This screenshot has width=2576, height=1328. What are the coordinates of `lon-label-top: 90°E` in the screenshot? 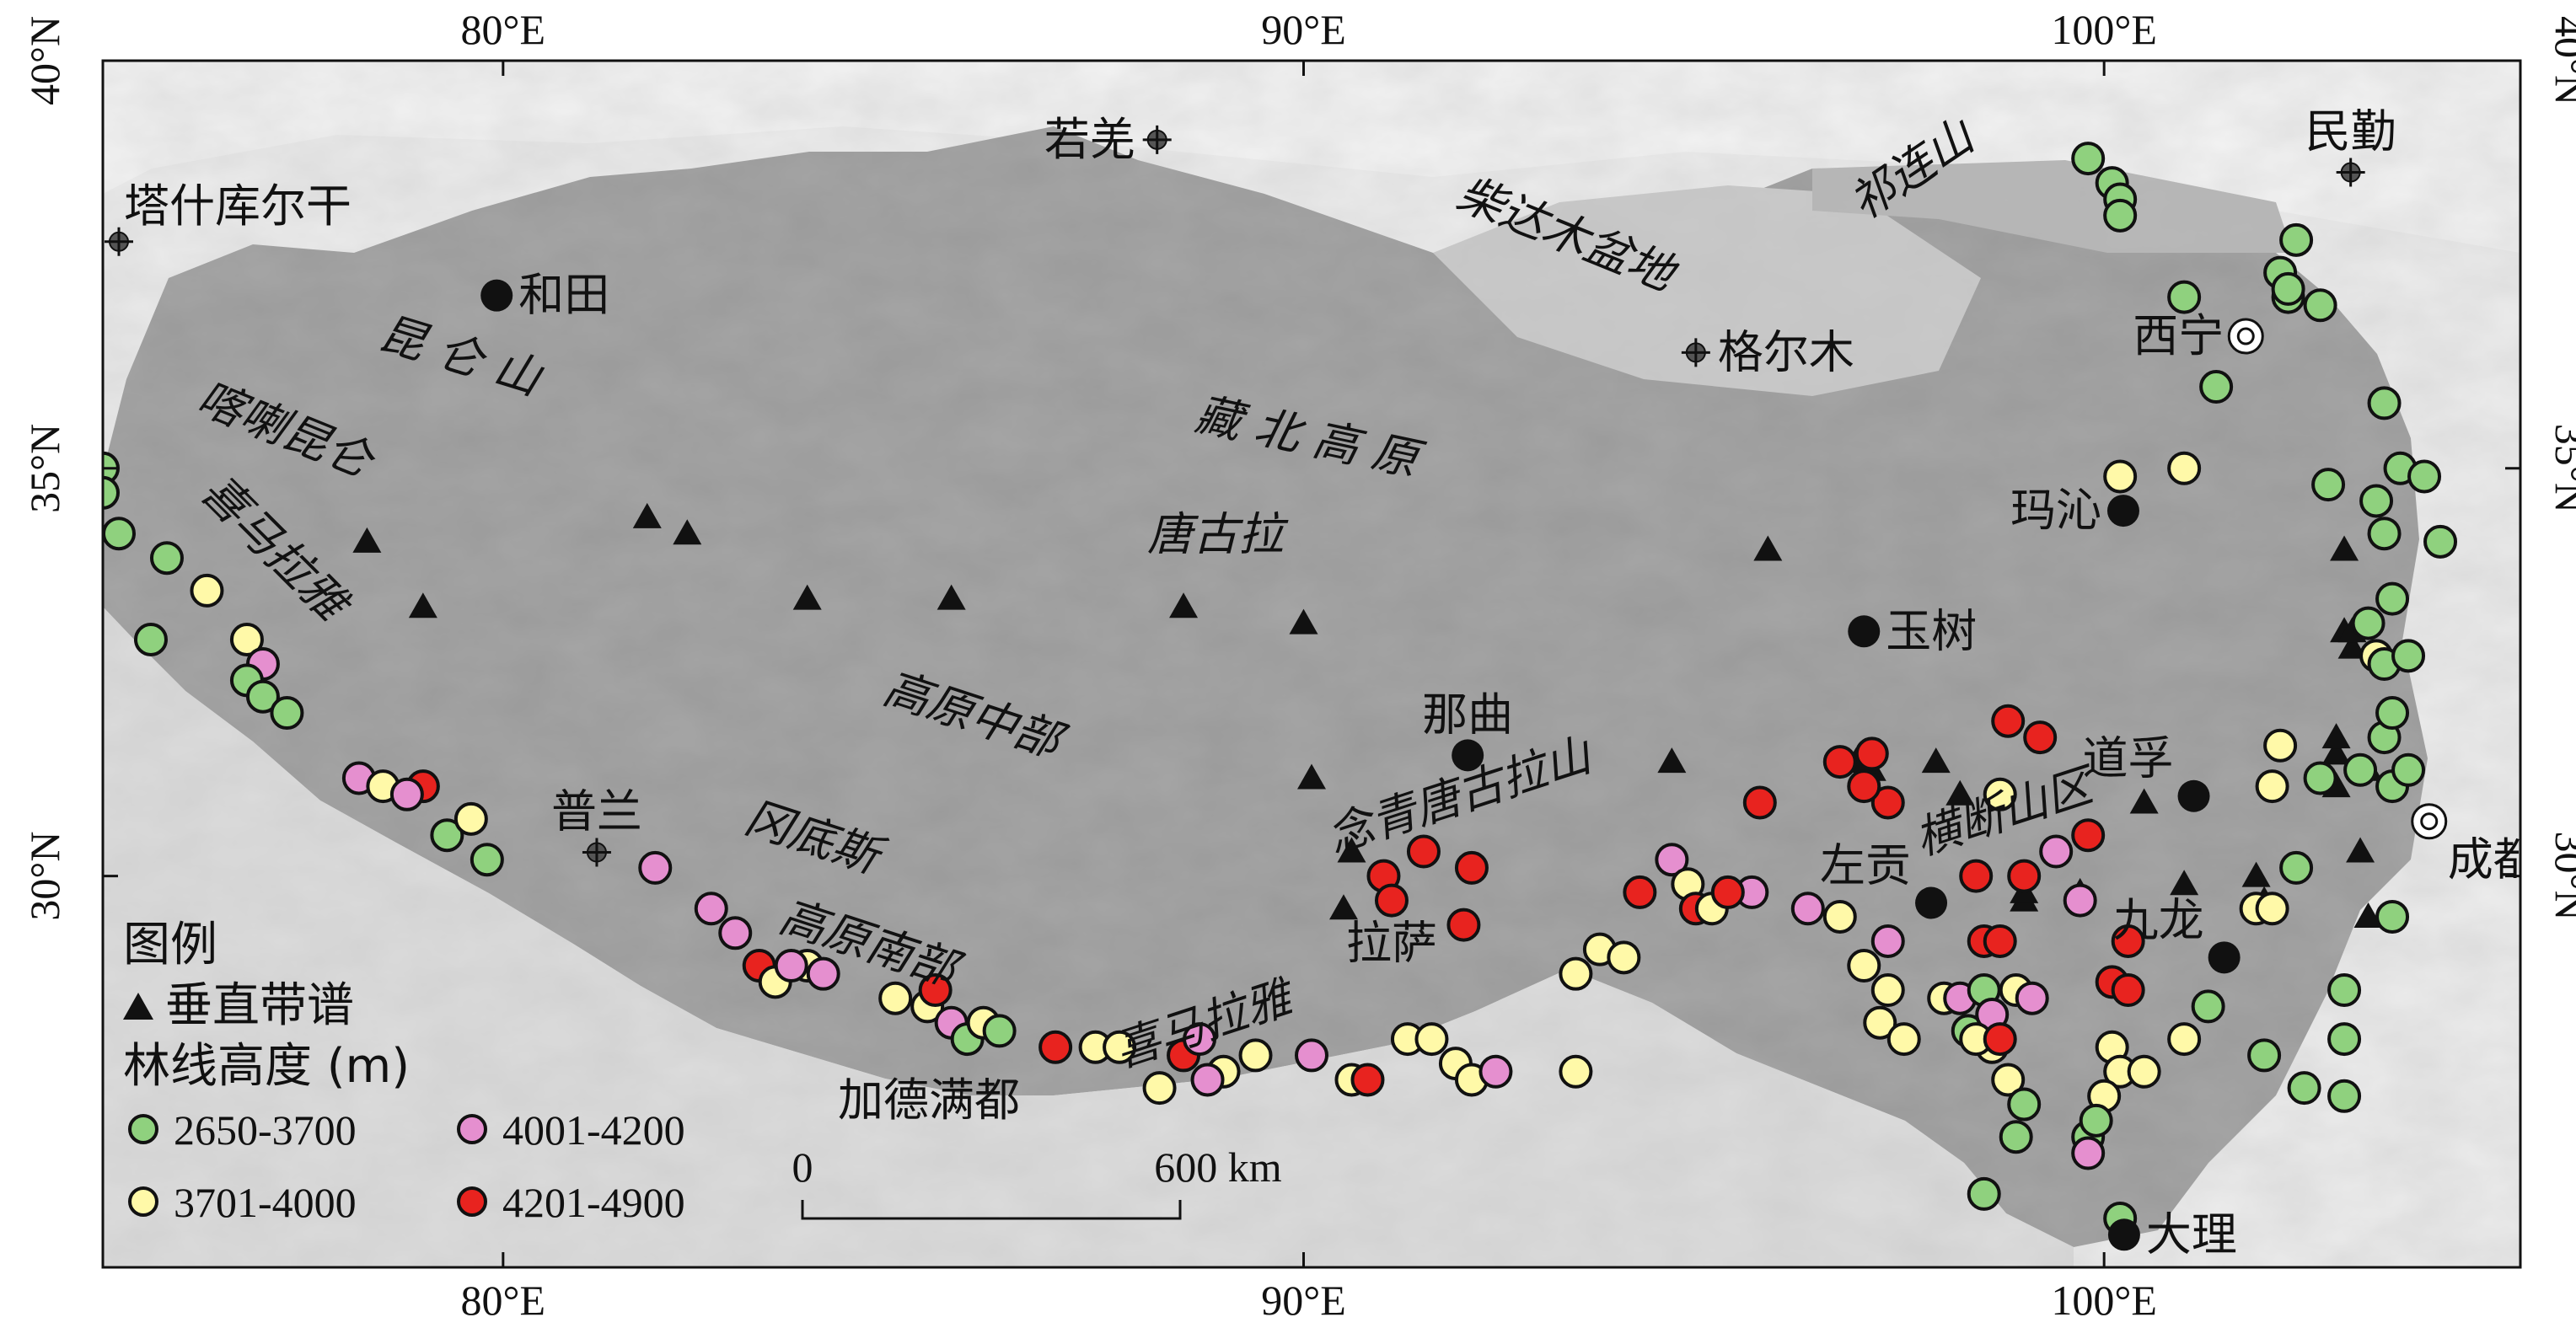 It's located at (1303, 30).